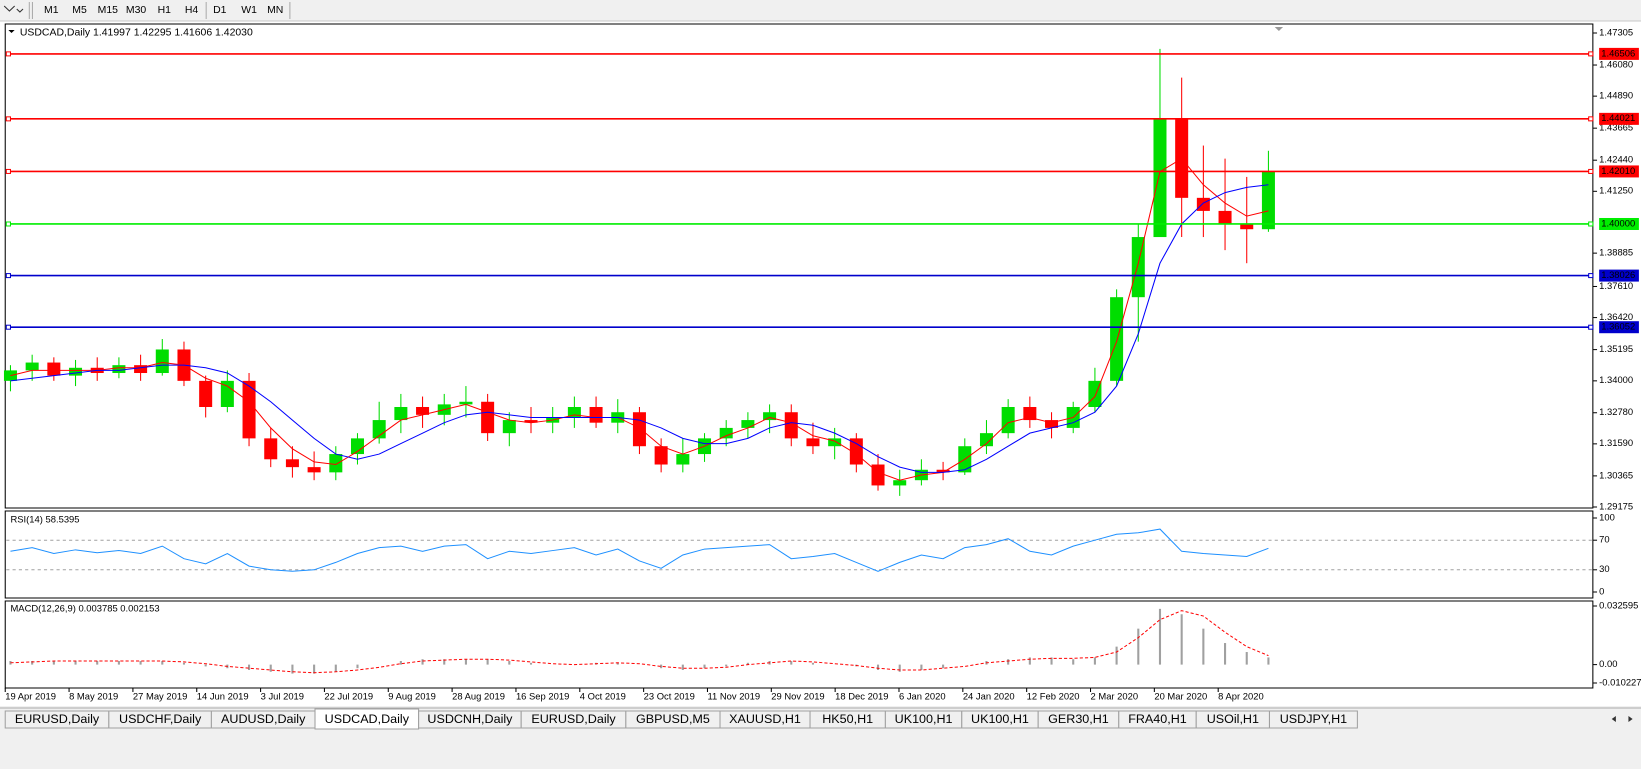  Describe the element at coordinates (249, 10) in the screenshot. I see `timeframe-button: W1` at that location.